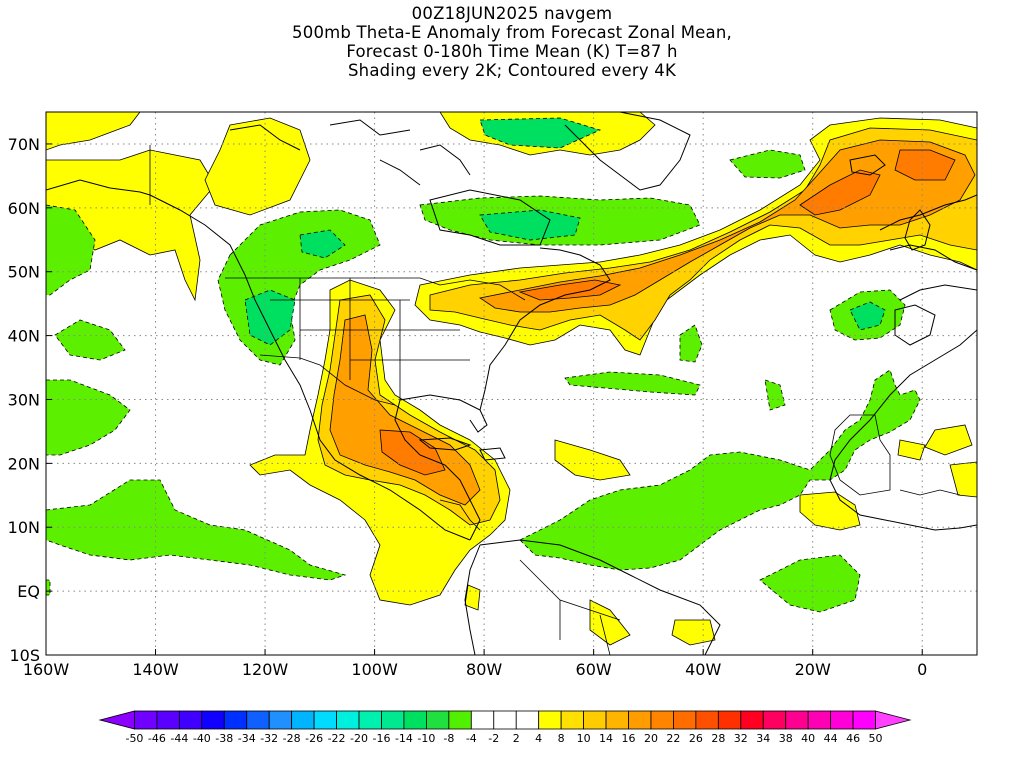 The image size is (1024, 768). Describe the element at coordinates (337, 738) in the screenshot. I see `colorbar-label: -22` at that location.